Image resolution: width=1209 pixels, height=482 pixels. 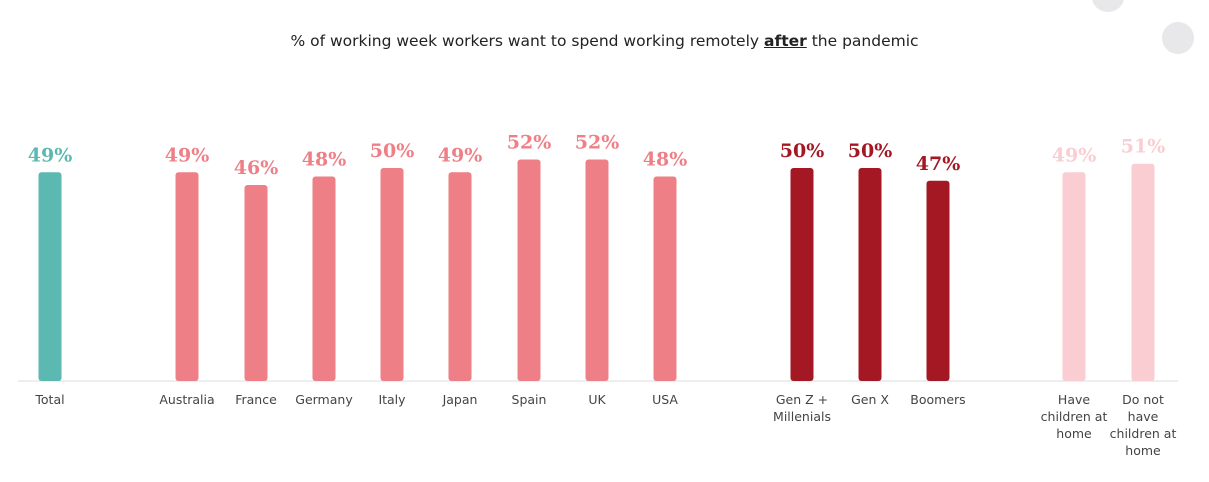 What do you see at coordinates (870, 151) in the screenshot?
I see `value-label-generation-1: 50%` at bounding box center [870, 151].